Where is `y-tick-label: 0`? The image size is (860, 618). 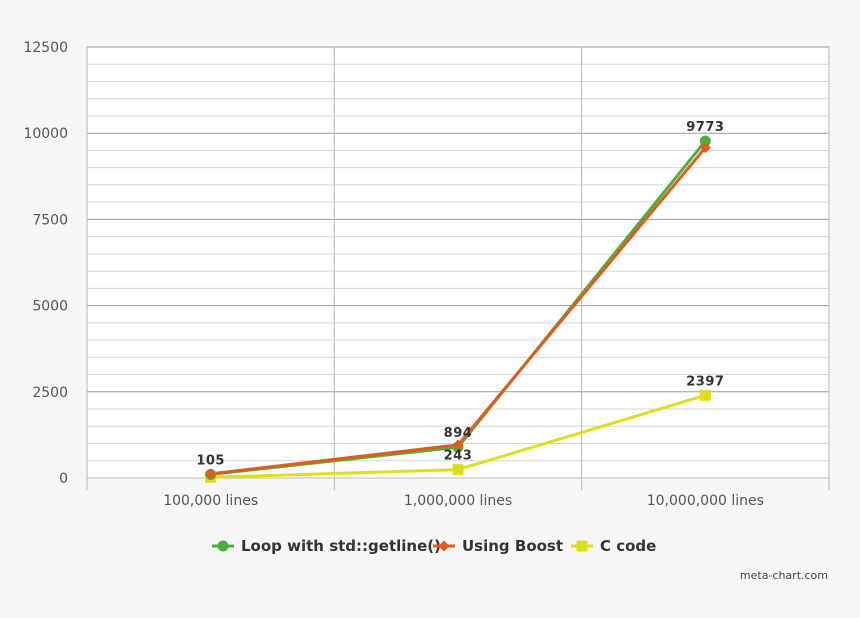 y-tick-label: 0 is located at coordinates (63, 479).